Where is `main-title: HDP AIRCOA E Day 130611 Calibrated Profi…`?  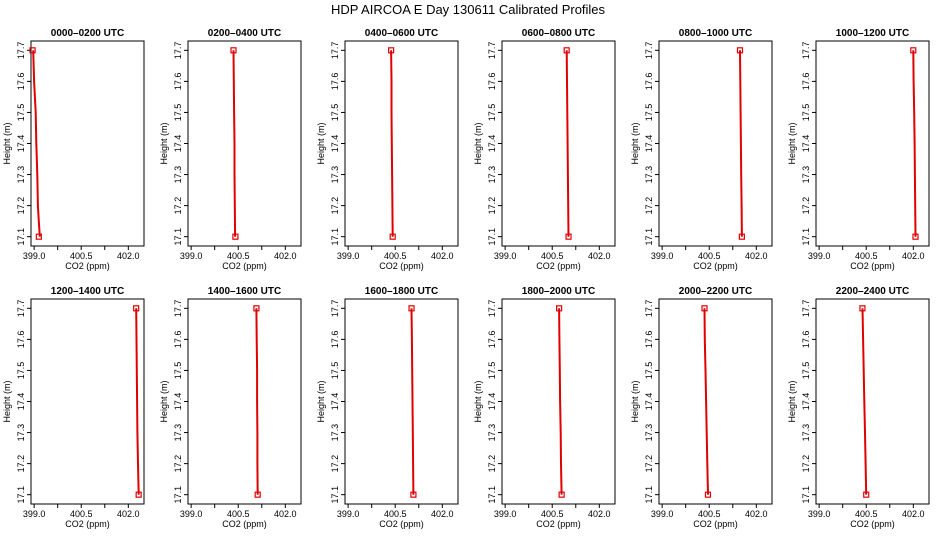 main-title: HDP AIRCOA E Day 130611 Calibrated Profi… is located at coordinates (468, 9).